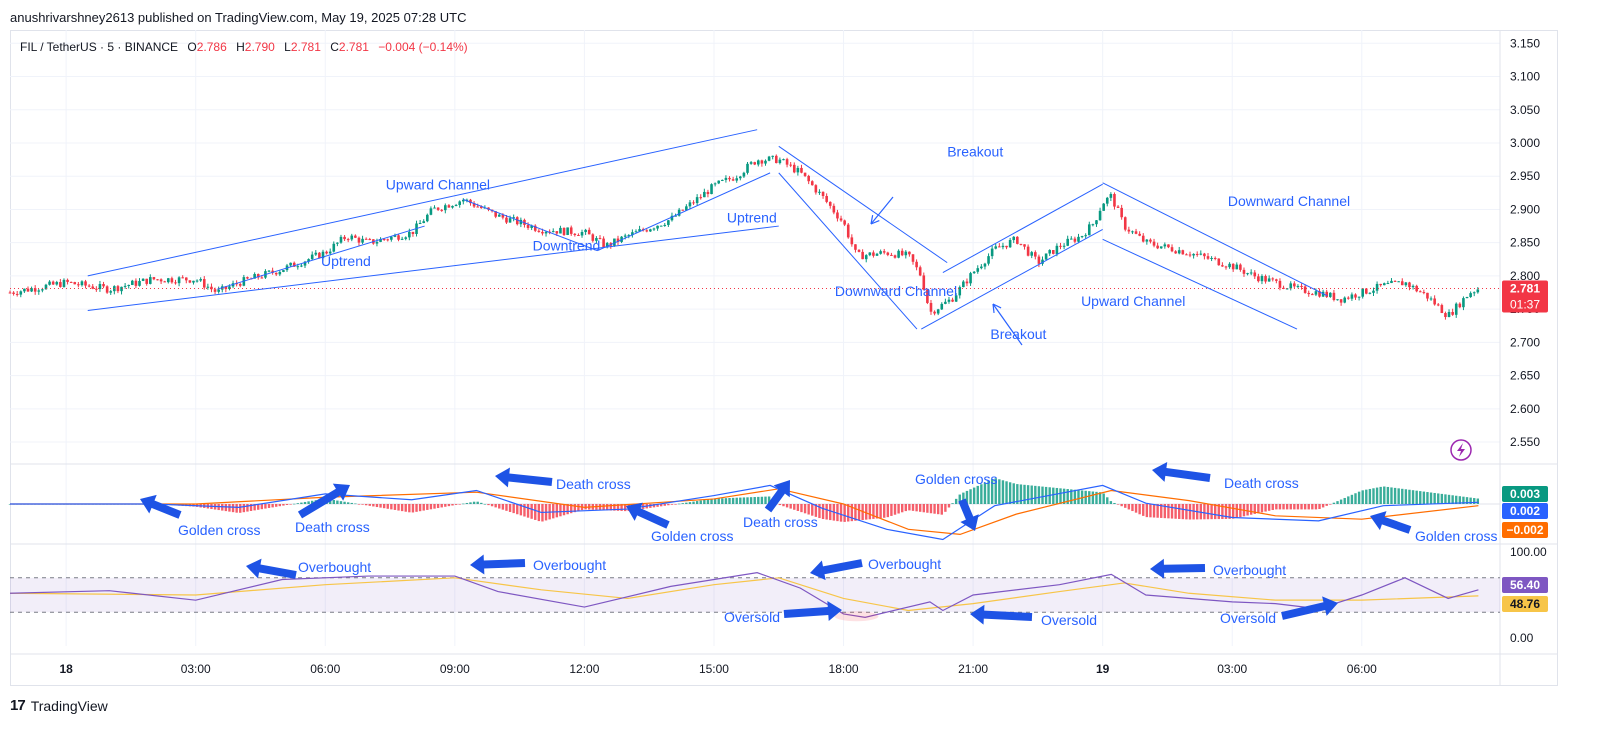 The image size is (1600, 738). I want to click on annotation-label: Breakout, so click(1018, 334).